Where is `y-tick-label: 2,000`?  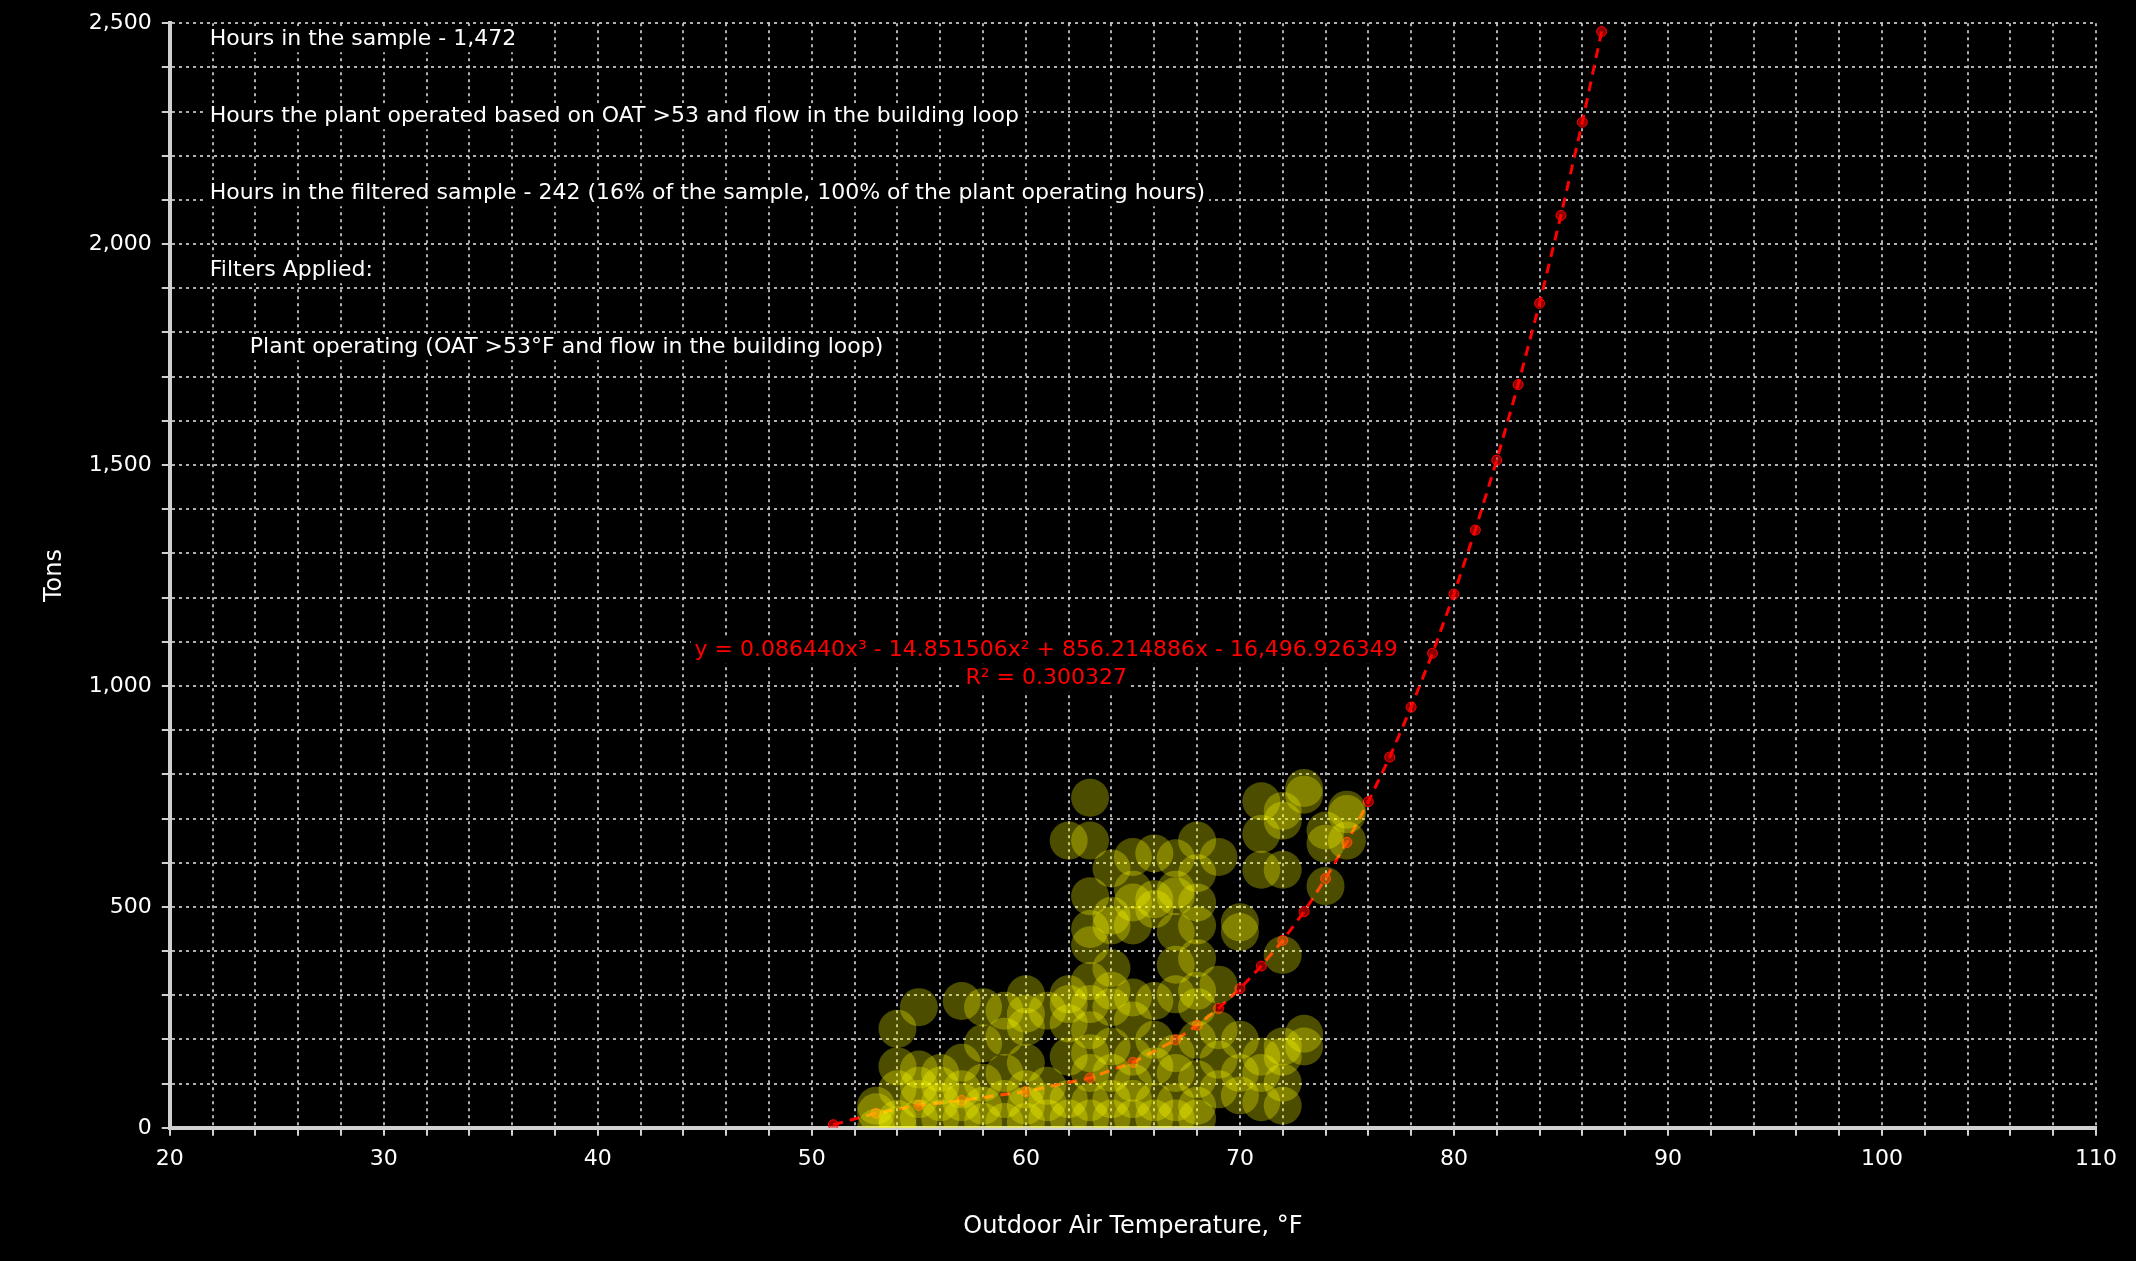 y-tick-label: 2,000 is located at coordinates (120, 242).